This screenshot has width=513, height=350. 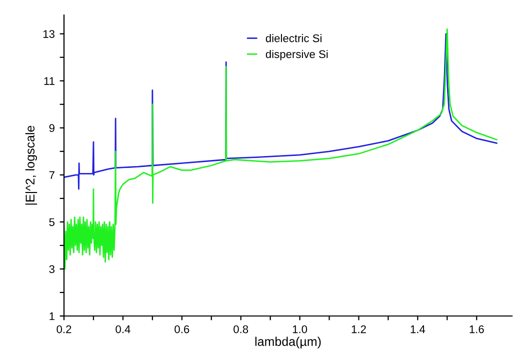 What do you see at coordinates (51, 128) in the screenshot?
I see `y-tick-label: 9` at bounding box center [51, 128].